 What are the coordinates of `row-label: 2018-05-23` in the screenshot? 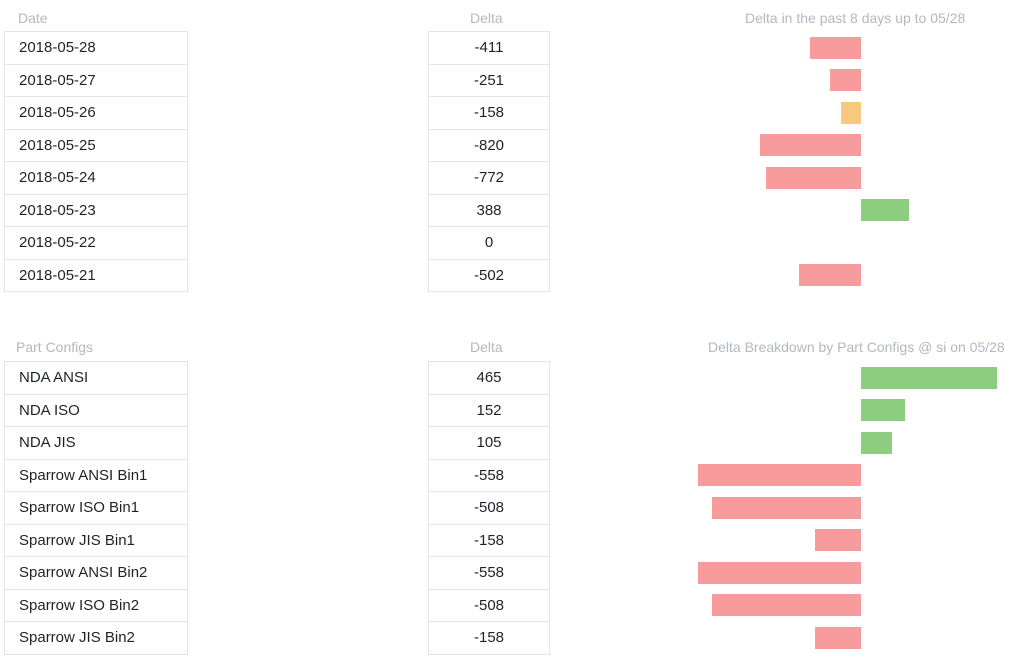 It's located at (96, 210).